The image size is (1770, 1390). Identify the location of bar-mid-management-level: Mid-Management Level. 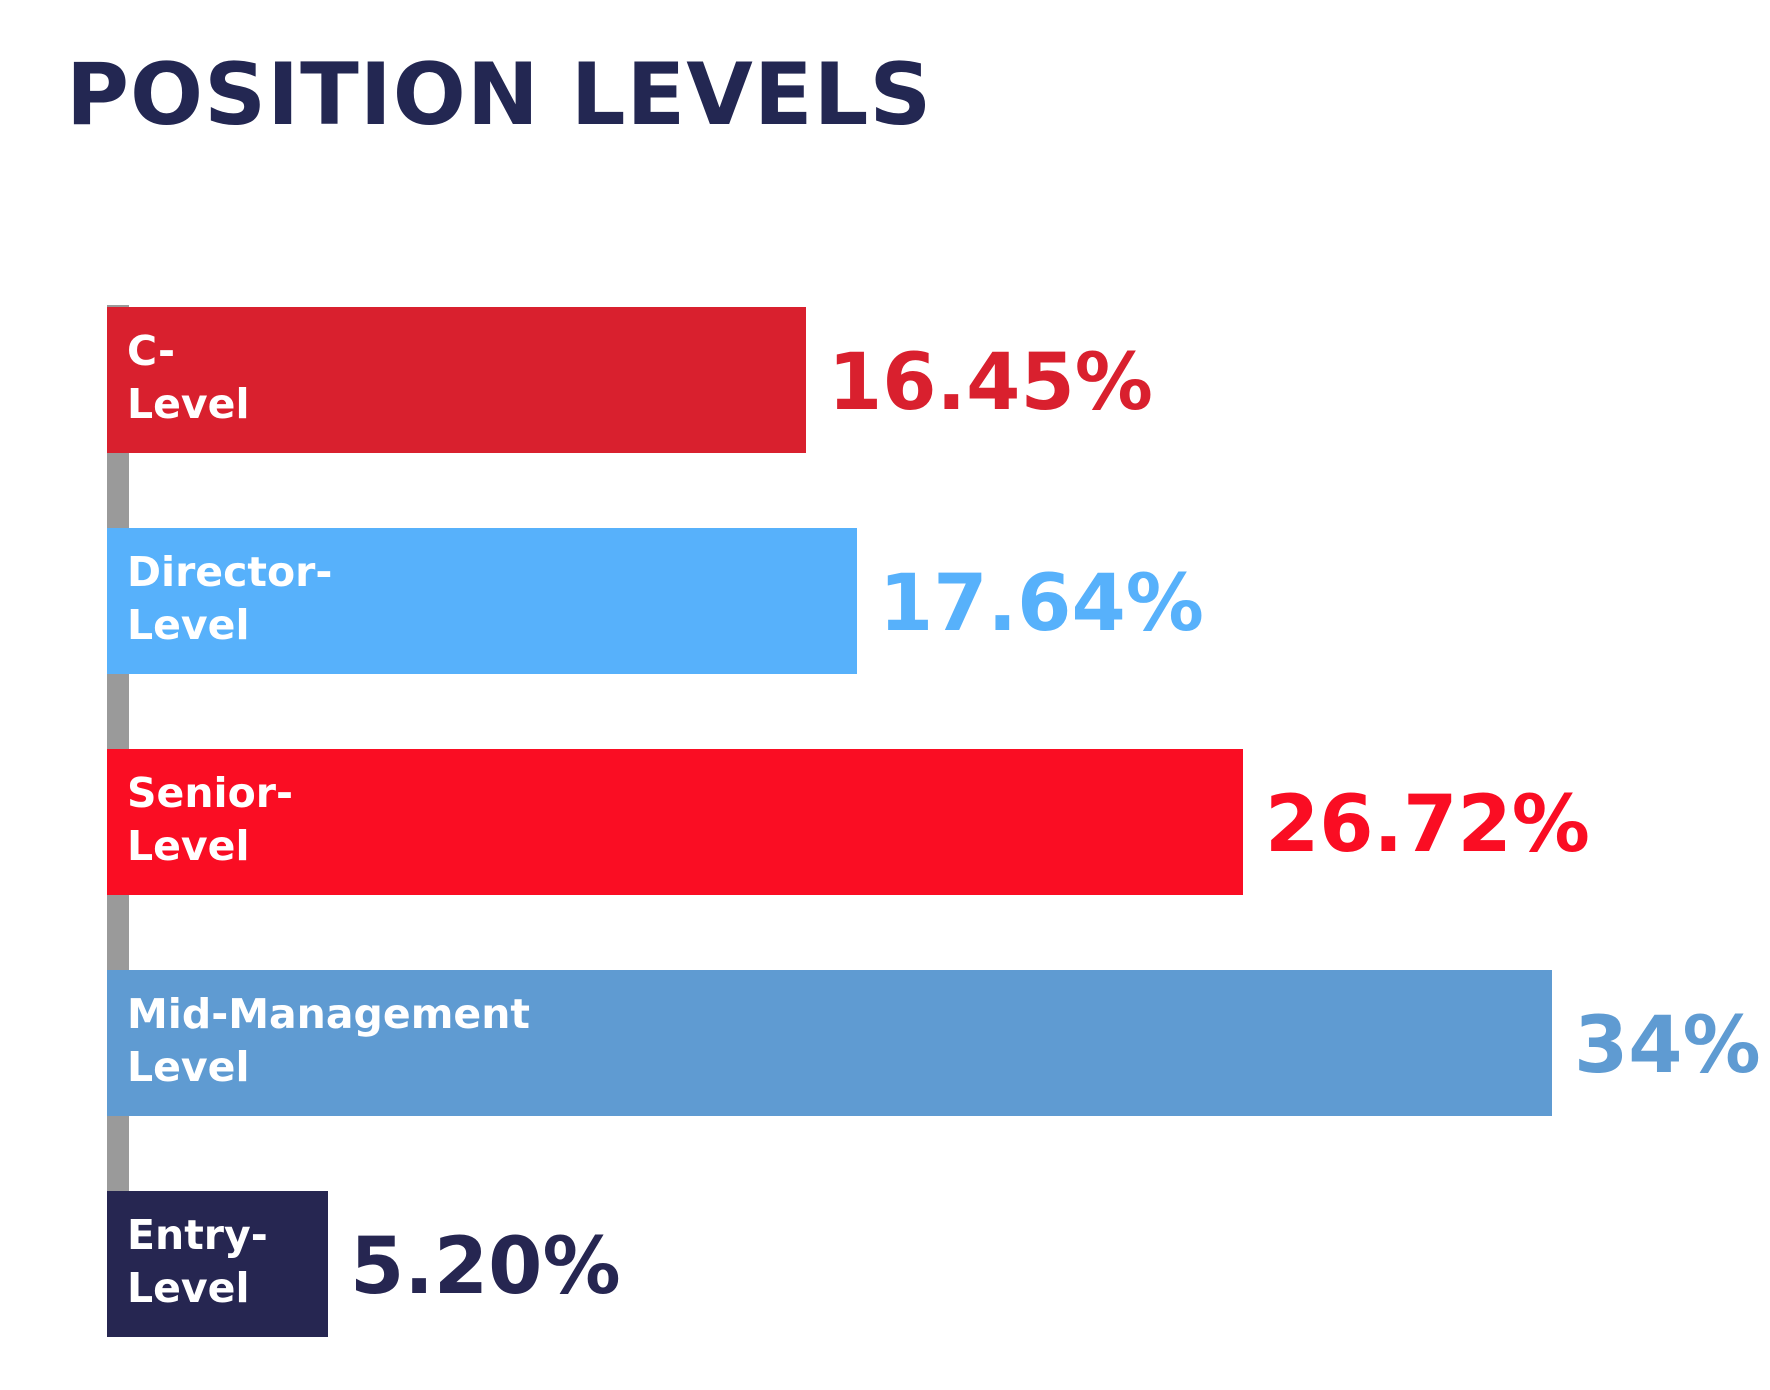
(829, 1043).